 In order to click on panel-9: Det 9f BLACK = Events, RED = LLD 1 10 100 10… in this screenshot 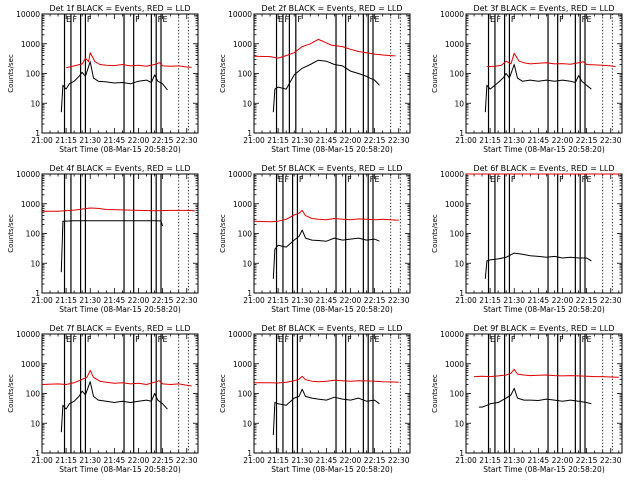, I will do `click(527, 399)`.